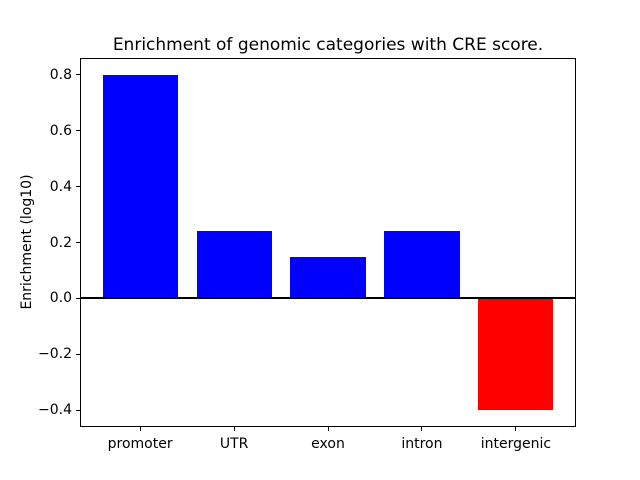 The height and width of the screenshot is (480, 640). Describe the element at coordinates (60, 130) in the screenshot. I see `y-tick-label-0.6: 0.6` at that location.